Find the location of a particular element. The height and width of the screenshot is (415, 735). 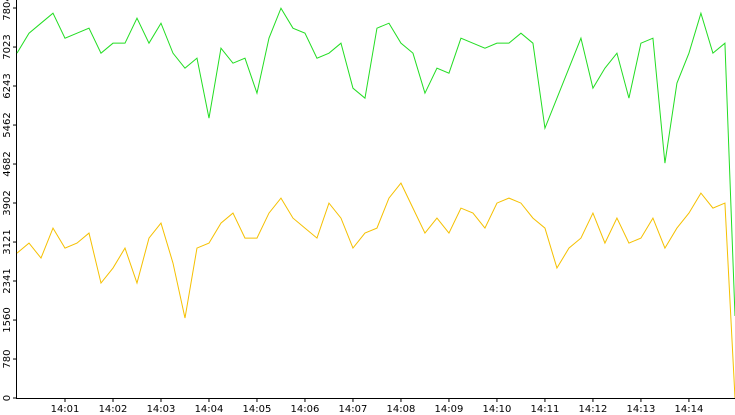

x-tick-label: 14:13 is located at coordinates (641, 409).